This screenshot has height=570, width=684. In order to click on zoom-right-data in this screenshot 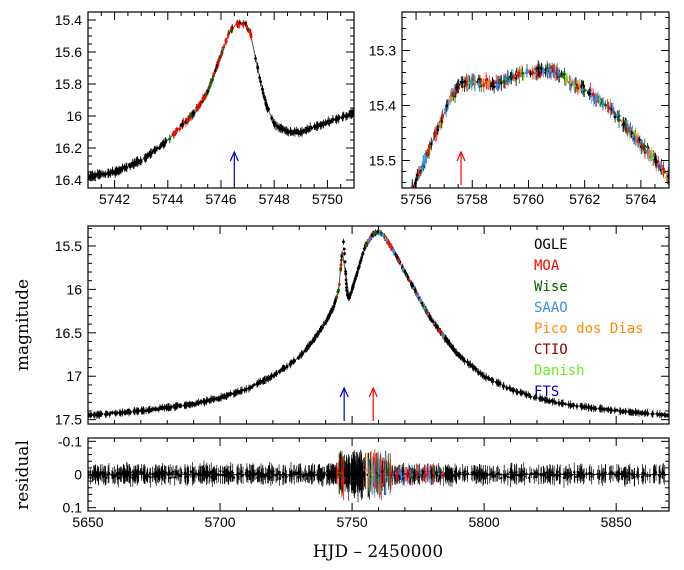, I will do `click(539, 124)`.